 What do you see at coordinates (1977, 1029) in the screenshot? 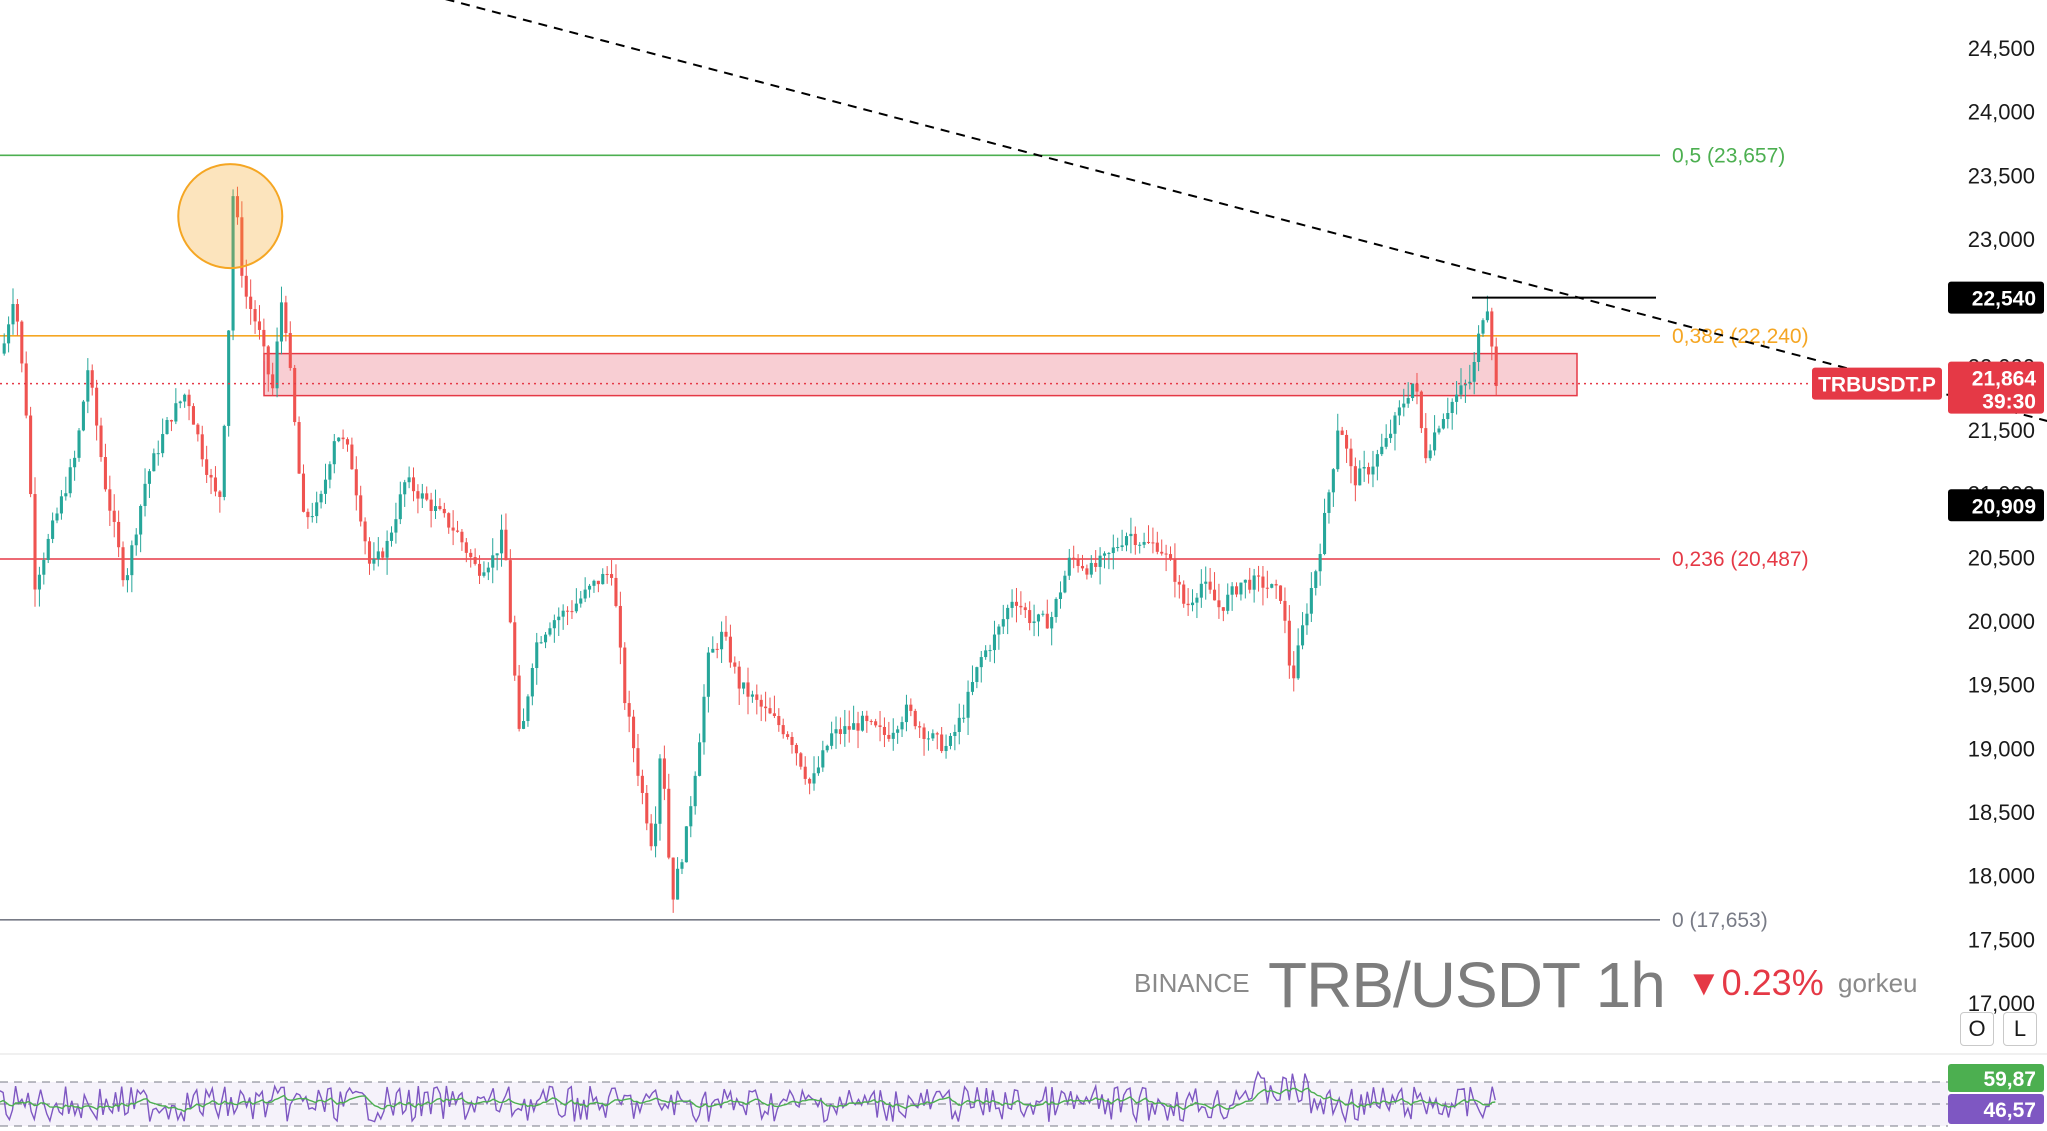
I see `overlay-o-button: O` at bounding box center [1977, 1029].